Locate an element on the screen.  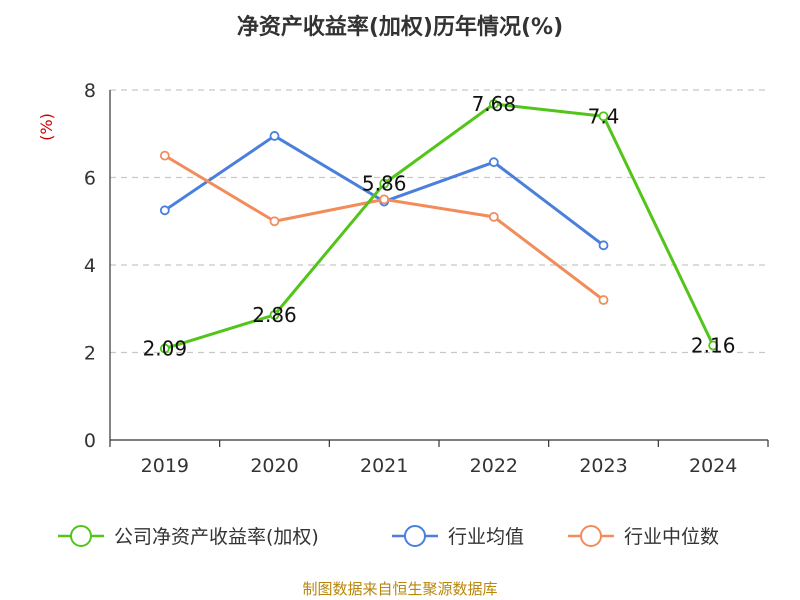
data-point-1-2020 is located at coordinates (274, 136).